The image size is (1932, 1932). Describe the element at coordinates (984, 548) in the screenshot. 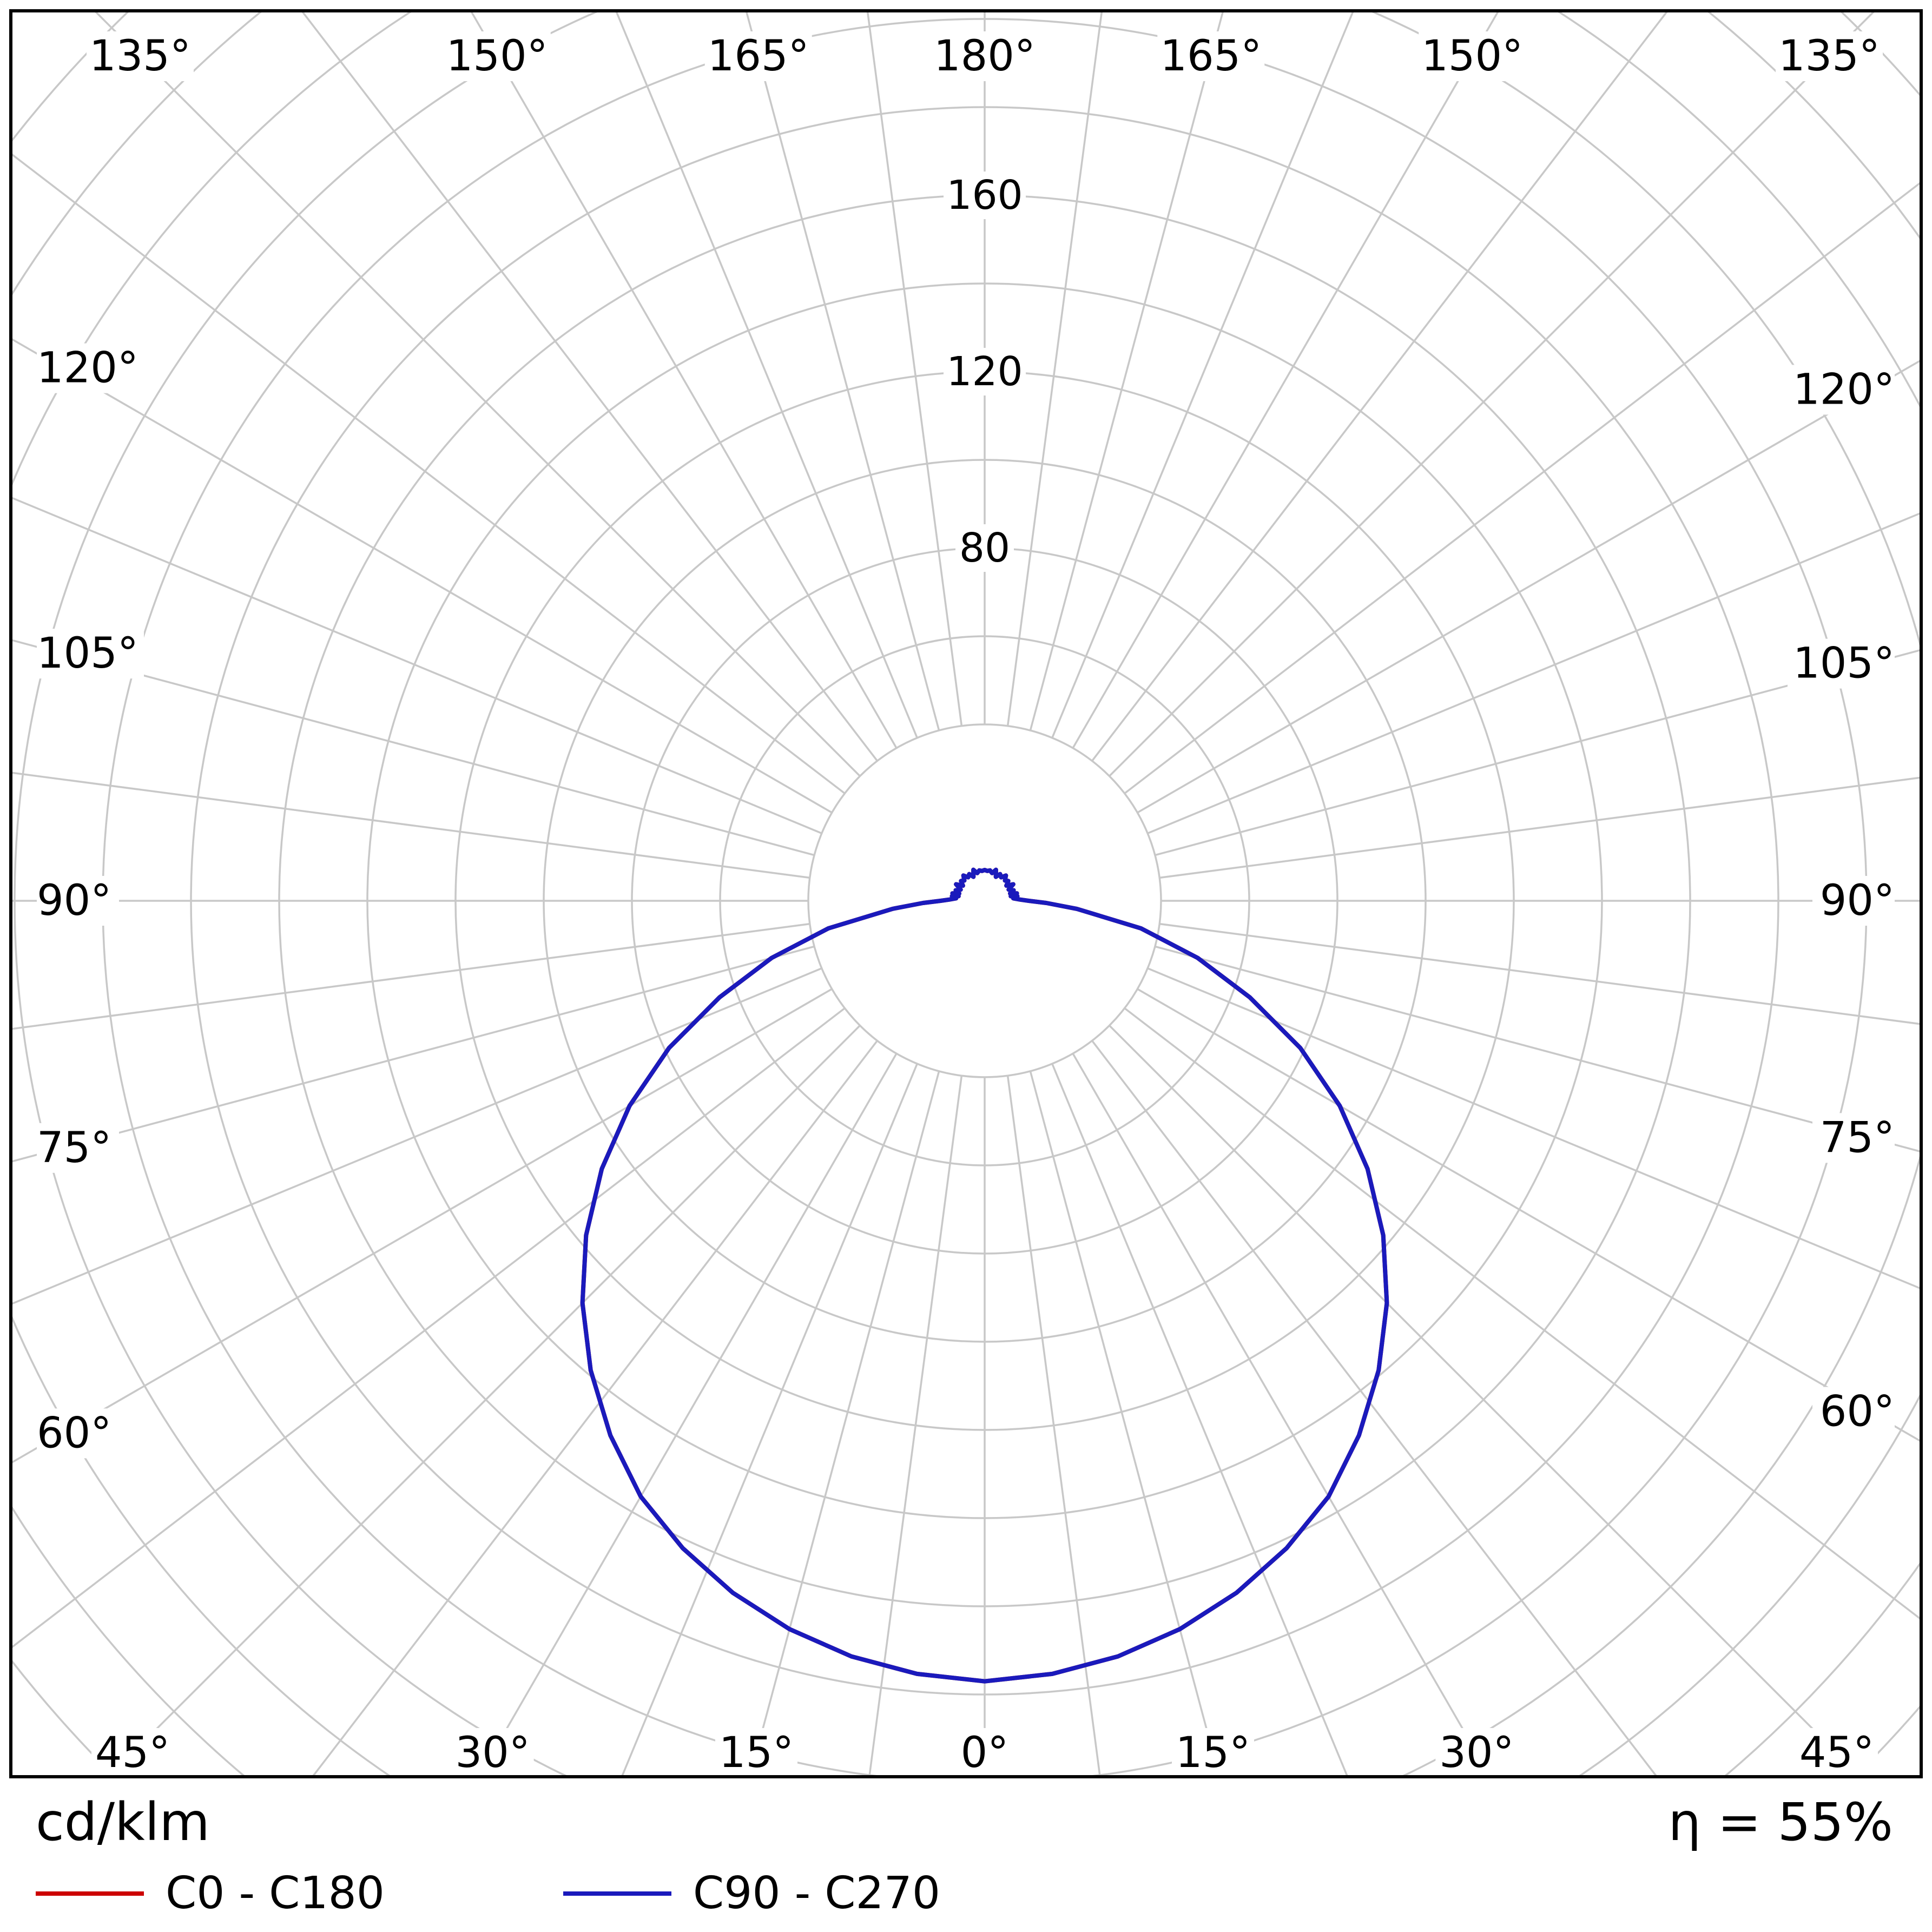

I see `radial-tick-label: 80` at that location.